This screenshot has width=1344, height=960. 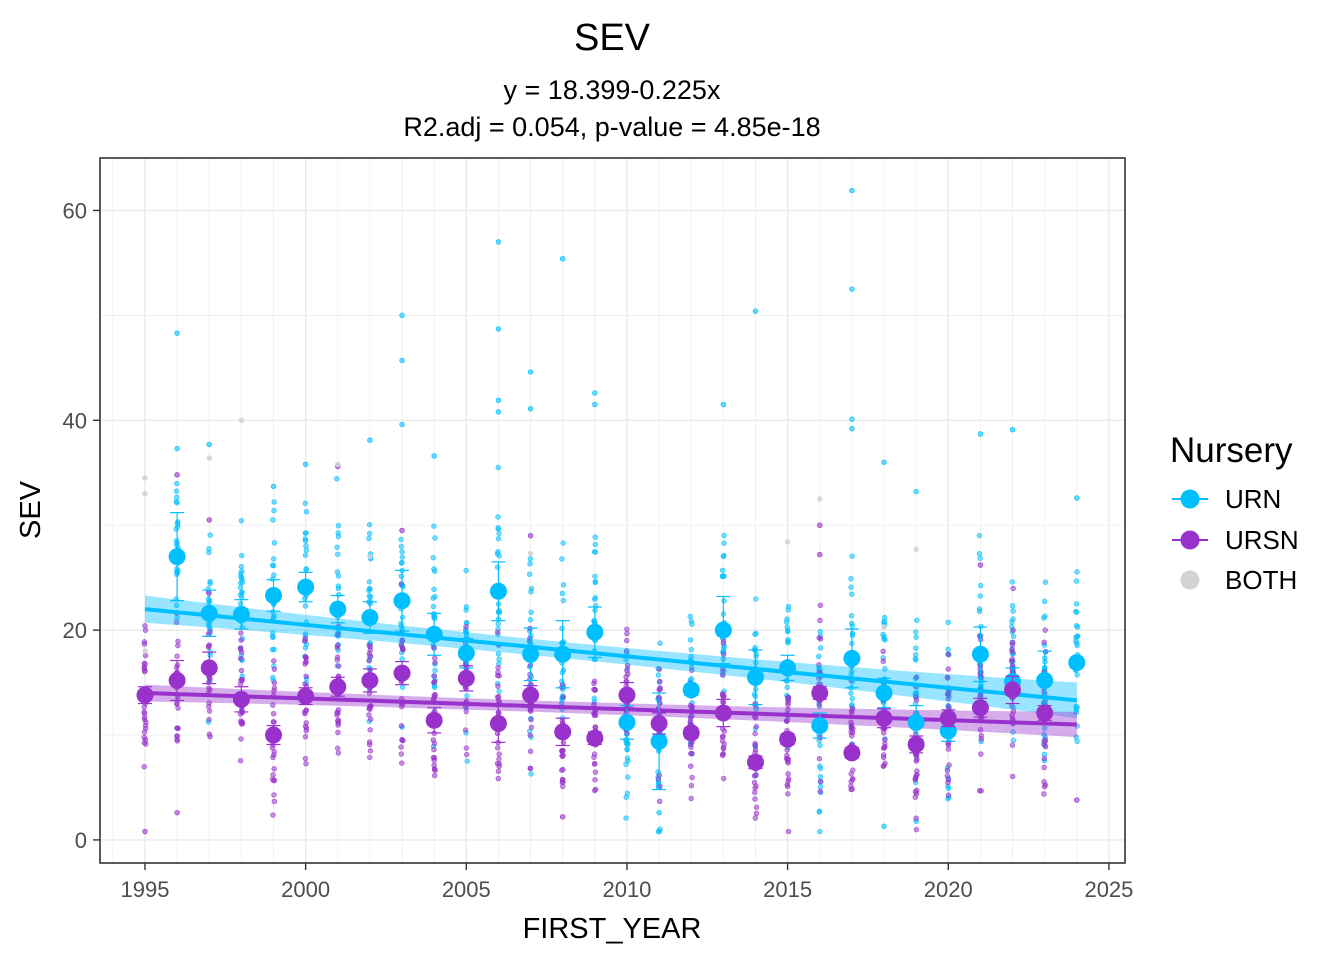 I want to click on trend-line-urn, so click(x=610, y=655).